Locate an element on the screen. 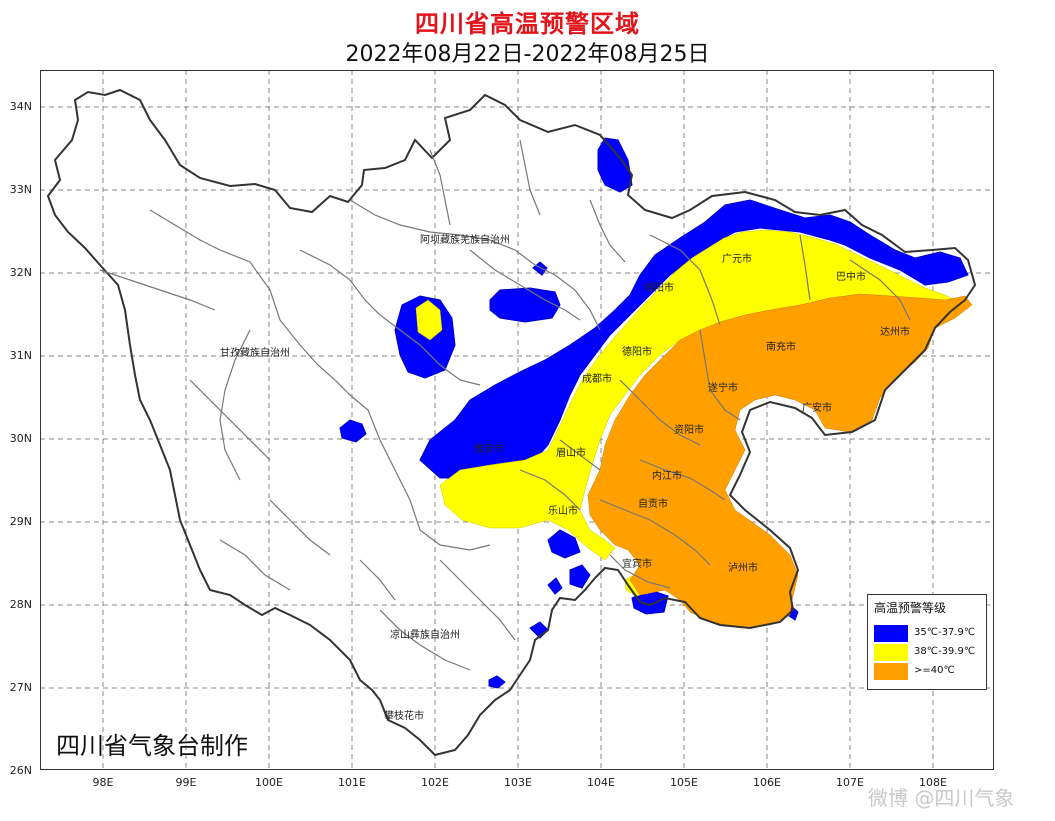 Image resolution: width=1055 pixels, height=821 pixels. lon-label: 106E is located at coordinates (767, 782).